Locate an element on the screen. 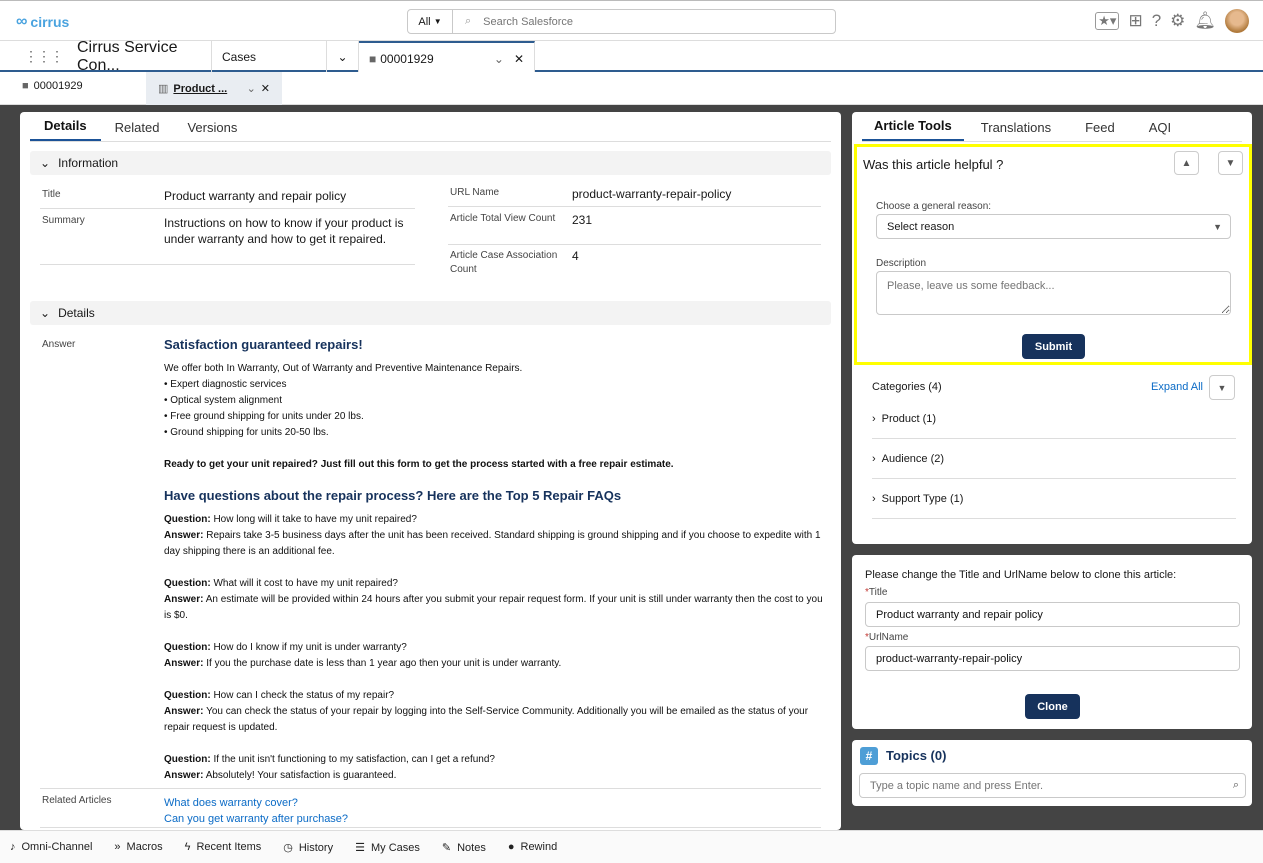 Image resolution: width=1263 pixels, height=863 pixels. categories-menu-button: ▼ is located at coordinates (1222, 387).